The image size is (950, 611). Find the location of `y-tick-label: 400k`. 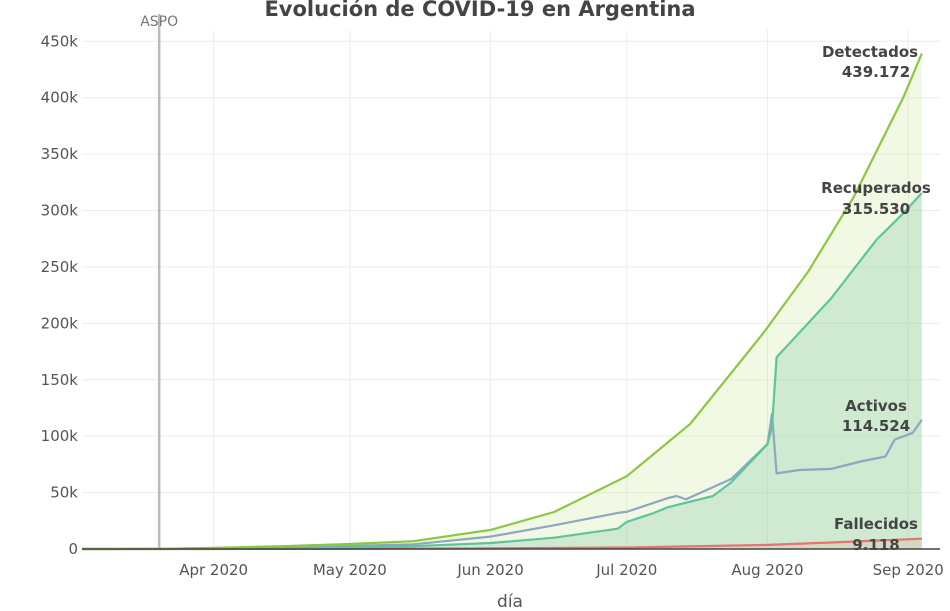

y-tick-label: 400k is located at coordinates (60, 98).